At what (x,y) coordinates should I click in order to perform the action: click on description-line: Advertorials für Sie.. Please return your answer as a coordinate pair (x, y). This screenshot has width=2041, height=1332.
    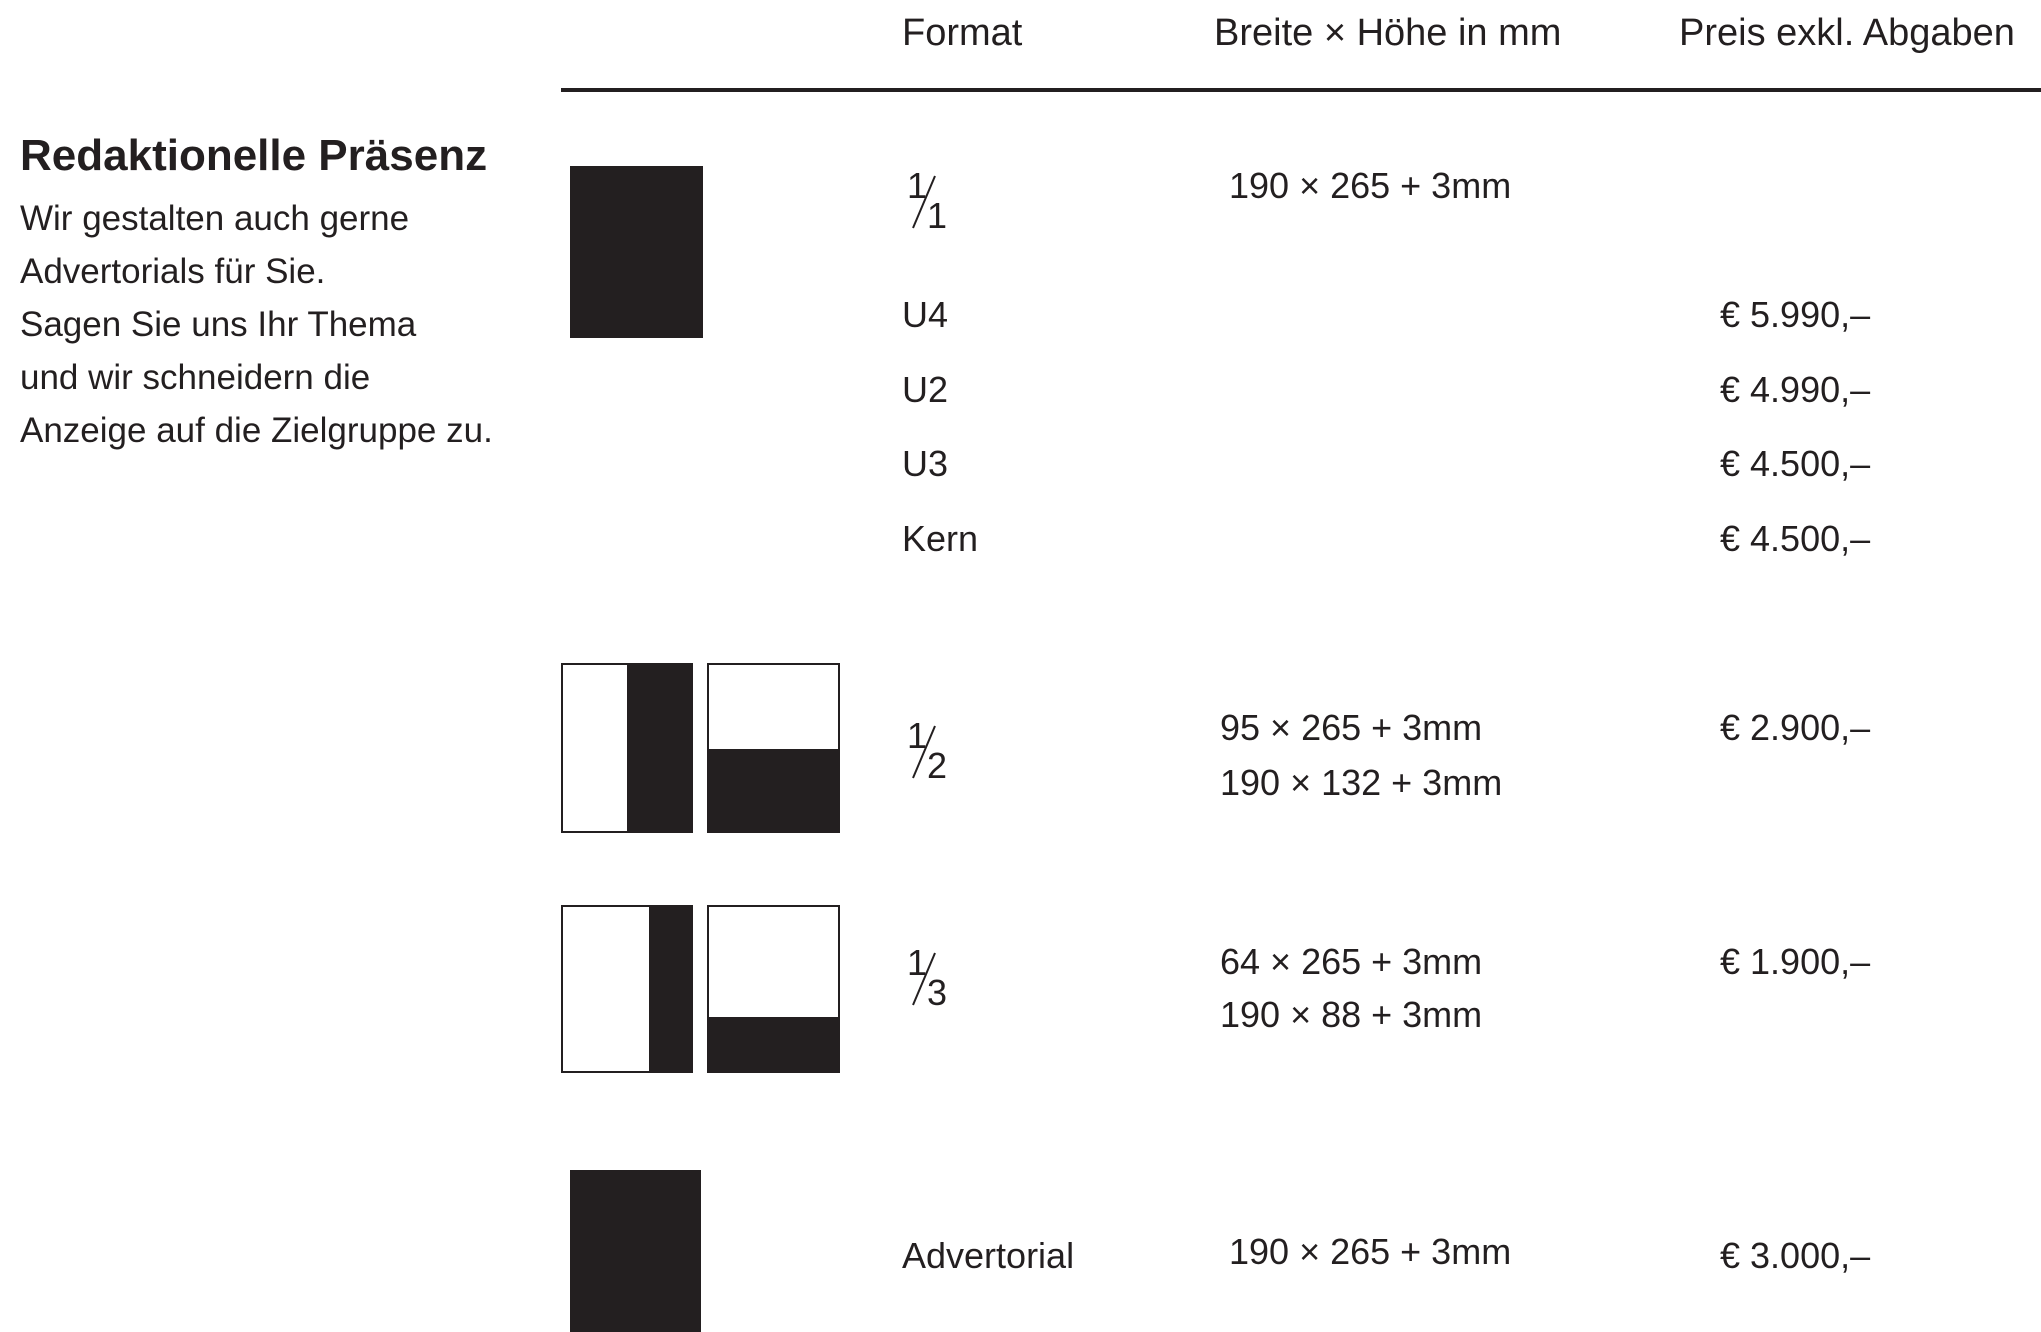
    Looking at the image, I should click on (256, 271).